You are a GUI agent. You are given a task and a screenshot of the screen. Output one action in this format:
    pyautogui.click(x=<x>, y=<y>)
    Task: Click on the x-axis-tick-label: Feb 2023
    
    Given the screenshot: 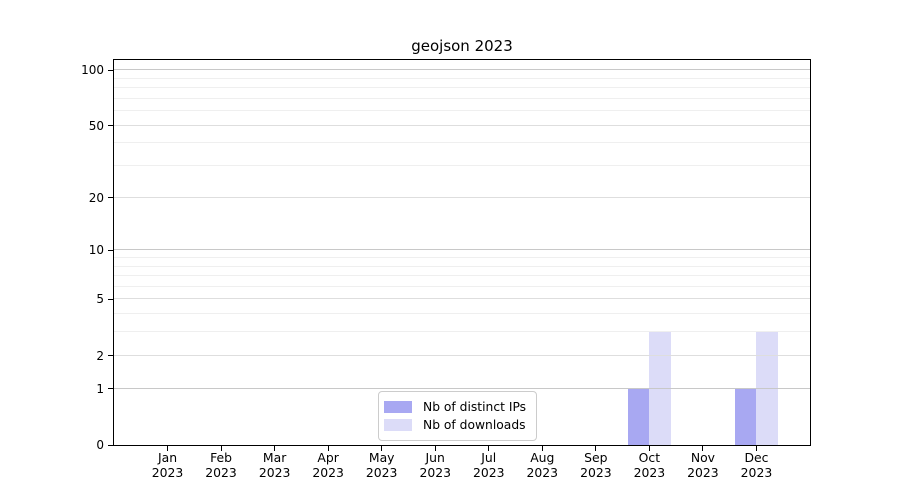 What is the action you would take?
    pyautogui.click(x=221, y=465)
    